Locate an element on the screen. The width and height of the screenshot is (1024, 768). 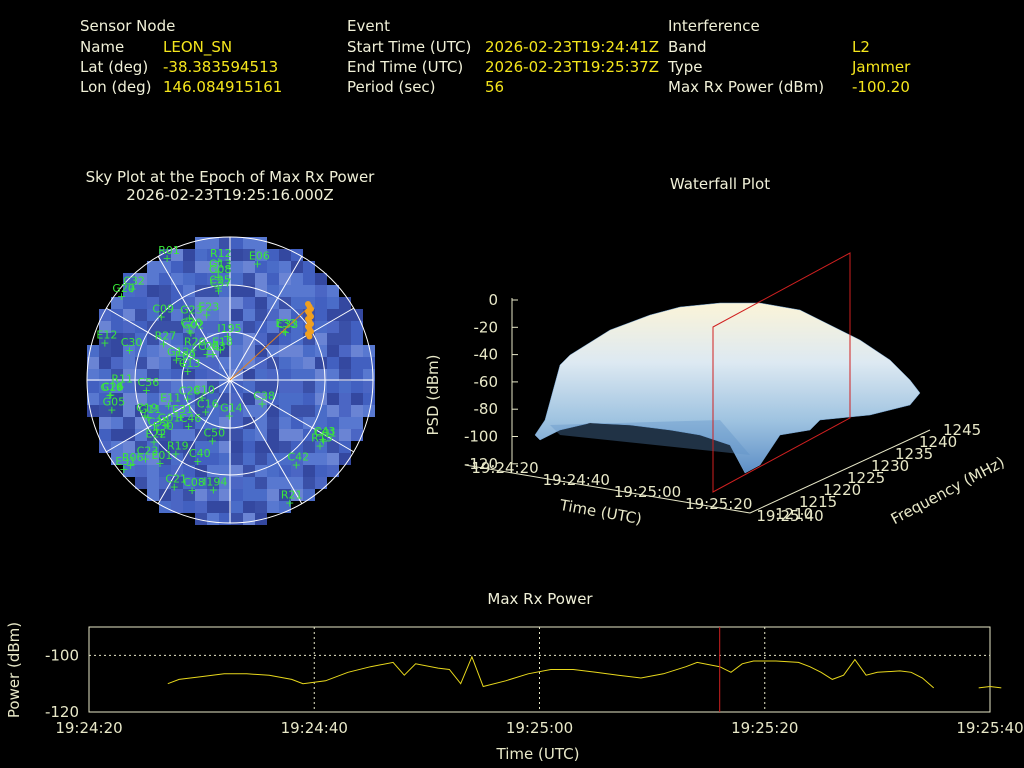
satellite-label: E33 is located at coordinates (286, 323).